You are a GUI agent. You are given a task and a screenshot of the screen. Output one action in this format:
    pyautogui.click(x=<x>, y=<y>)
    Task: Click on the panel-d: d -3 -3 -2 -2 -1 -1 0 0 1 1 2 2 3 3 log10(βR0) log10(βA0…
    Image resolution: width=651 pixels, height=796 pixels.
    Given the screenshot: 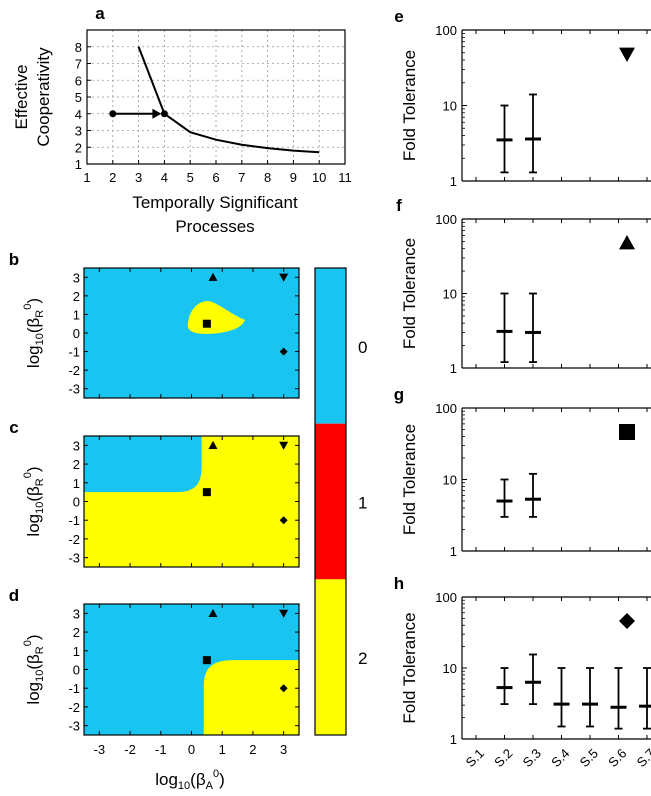 What is the action you would take?
    pyautogui.click(x=154, y=689)
    